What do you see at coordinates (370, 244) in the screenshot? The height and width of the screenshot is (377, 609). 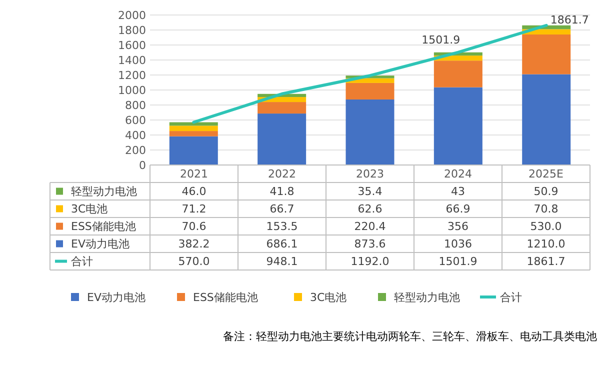 I see `data-label: 873.6` at bounding box center [370, 244].